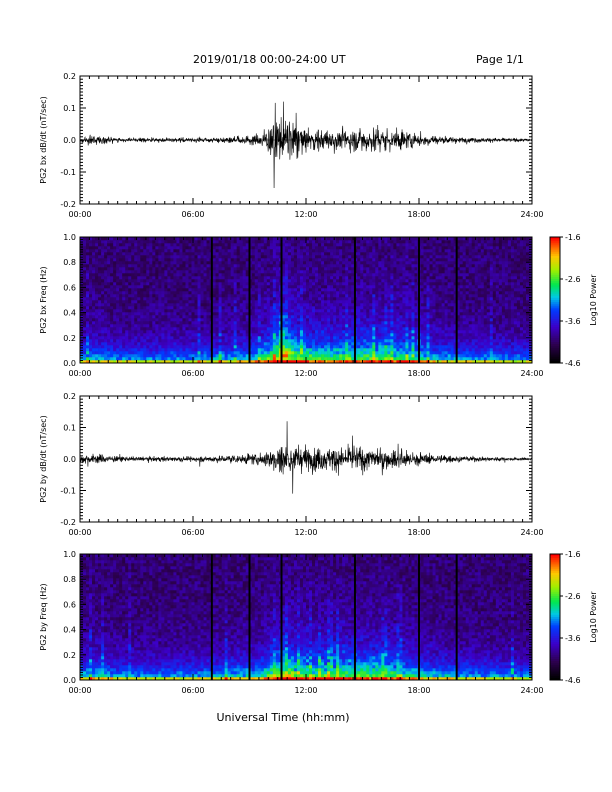  Describe the element at coordinates (69, 338) in the screenshot. I see `panel-1-ytick-label: 0.2` at that location.